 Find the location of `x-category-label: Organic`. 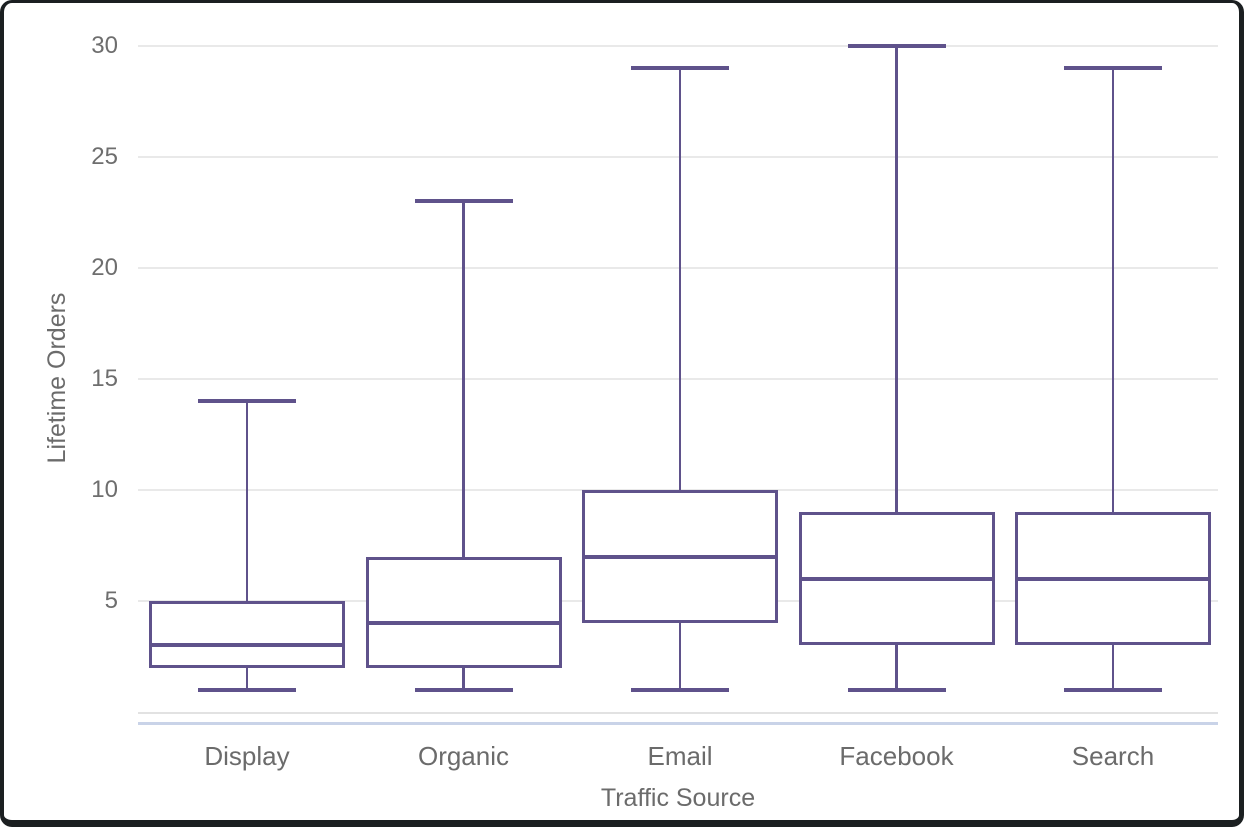

x-category-label: Organic is located at coordinates (463, 756).